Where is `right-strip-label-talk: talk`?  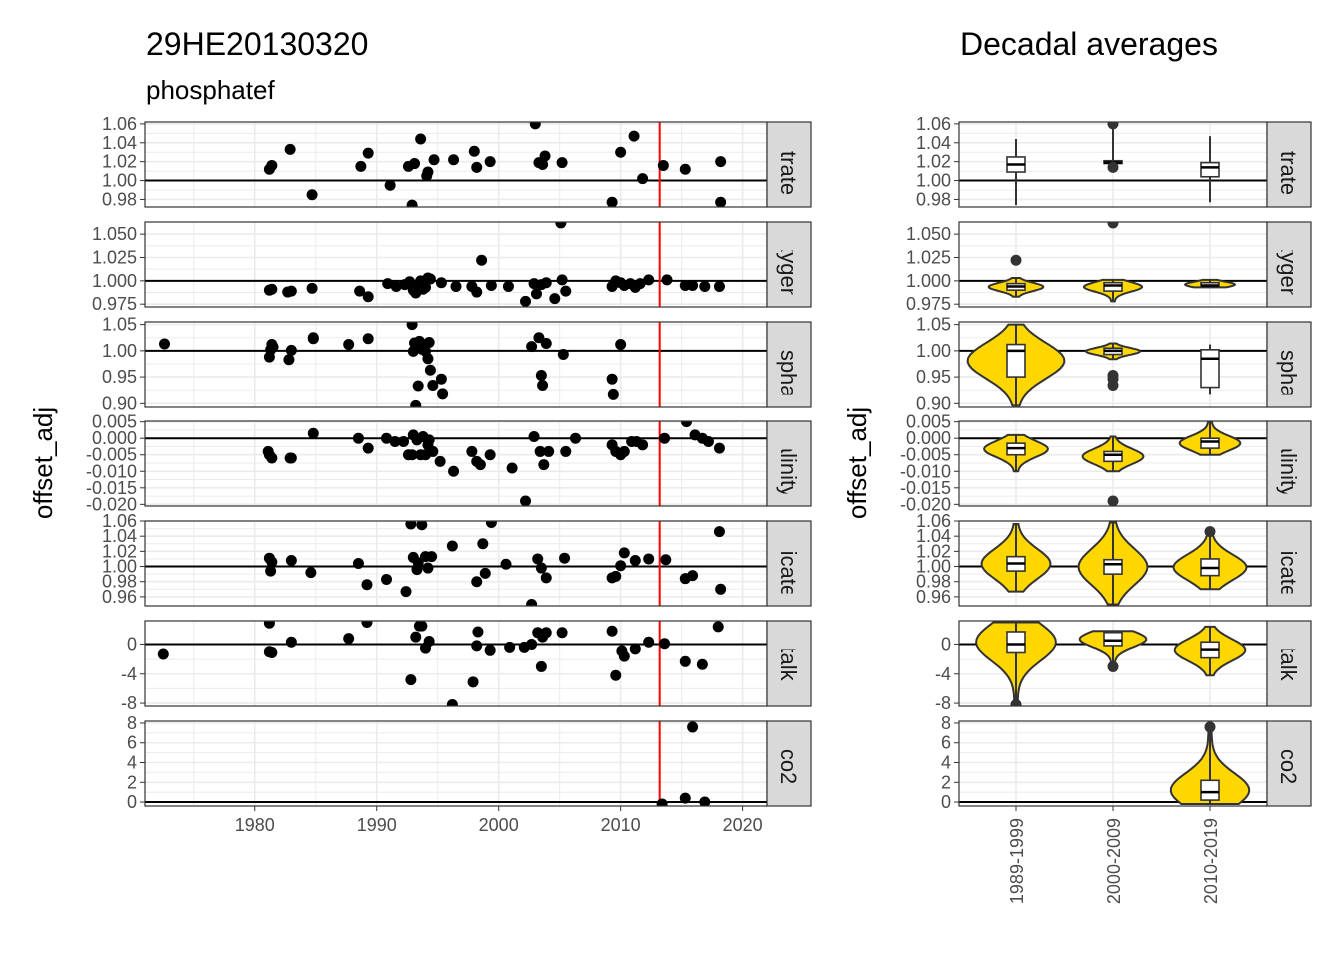
right-strip-label-talk: talk is located at coordinates (1288, 663).